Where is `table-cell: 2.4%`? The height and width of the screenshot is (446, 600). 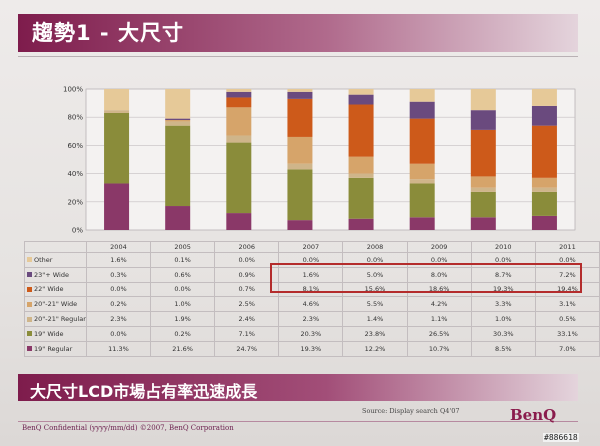
table-cell: 2.4% is located at coordinates (247, 319).